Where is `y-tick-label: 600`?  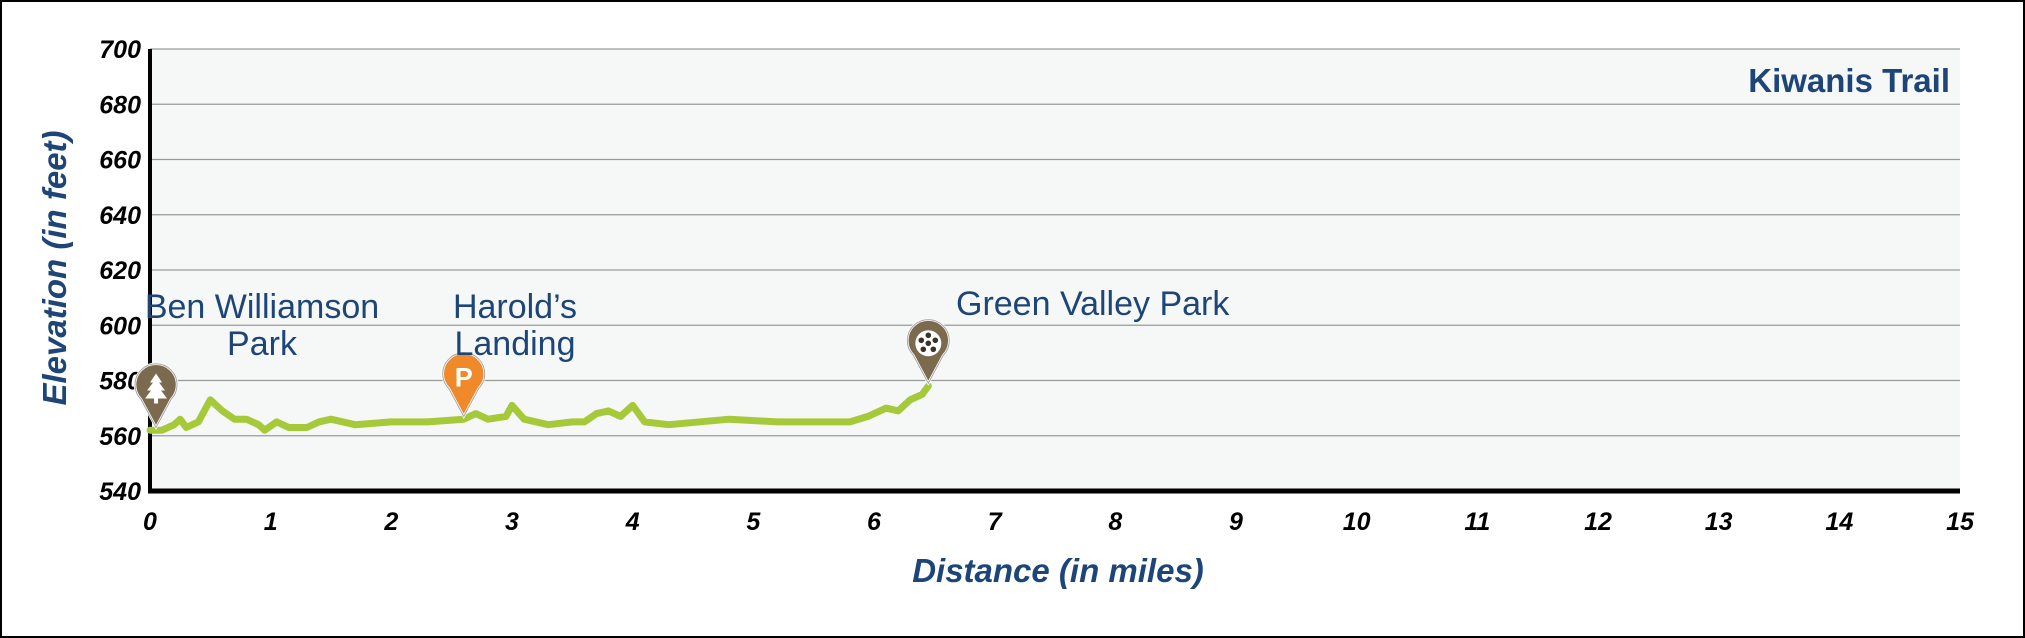 y-tick-label: 600 is located at coordinates (120, 326).